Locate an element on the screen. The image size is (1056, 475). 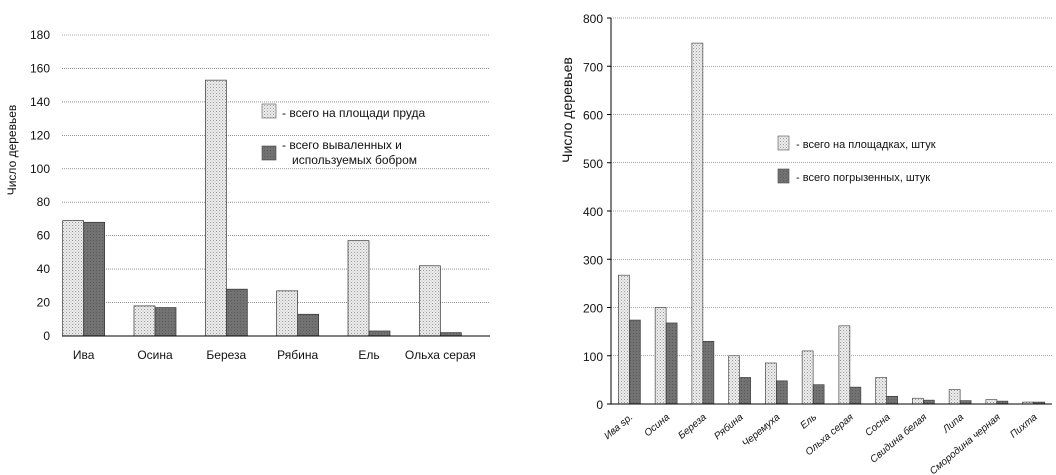
right-legend-label-gnawed: - всего погрызенных, штук is located at coordinates (863, 178).